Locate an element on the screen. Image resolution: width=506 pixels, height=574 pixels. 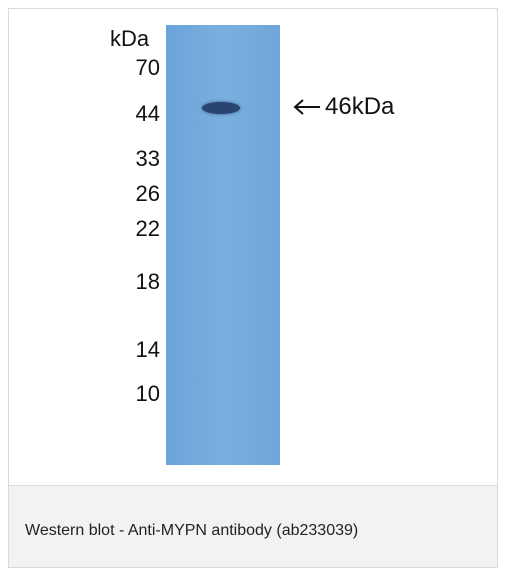
band-size-annotation: 46kDa is located at coordinates (341, 107).